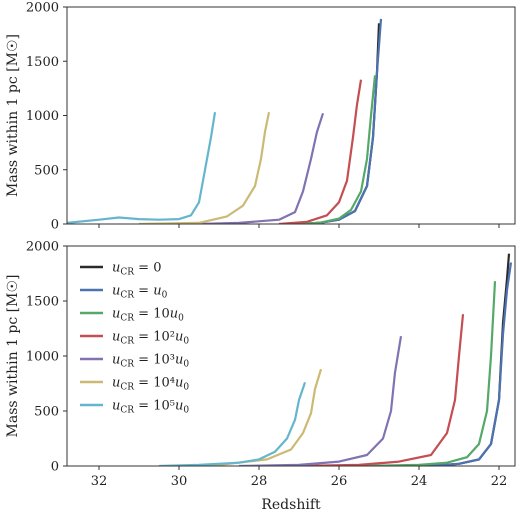  I want to click on x-tick-label: 26, so click(339, 481).